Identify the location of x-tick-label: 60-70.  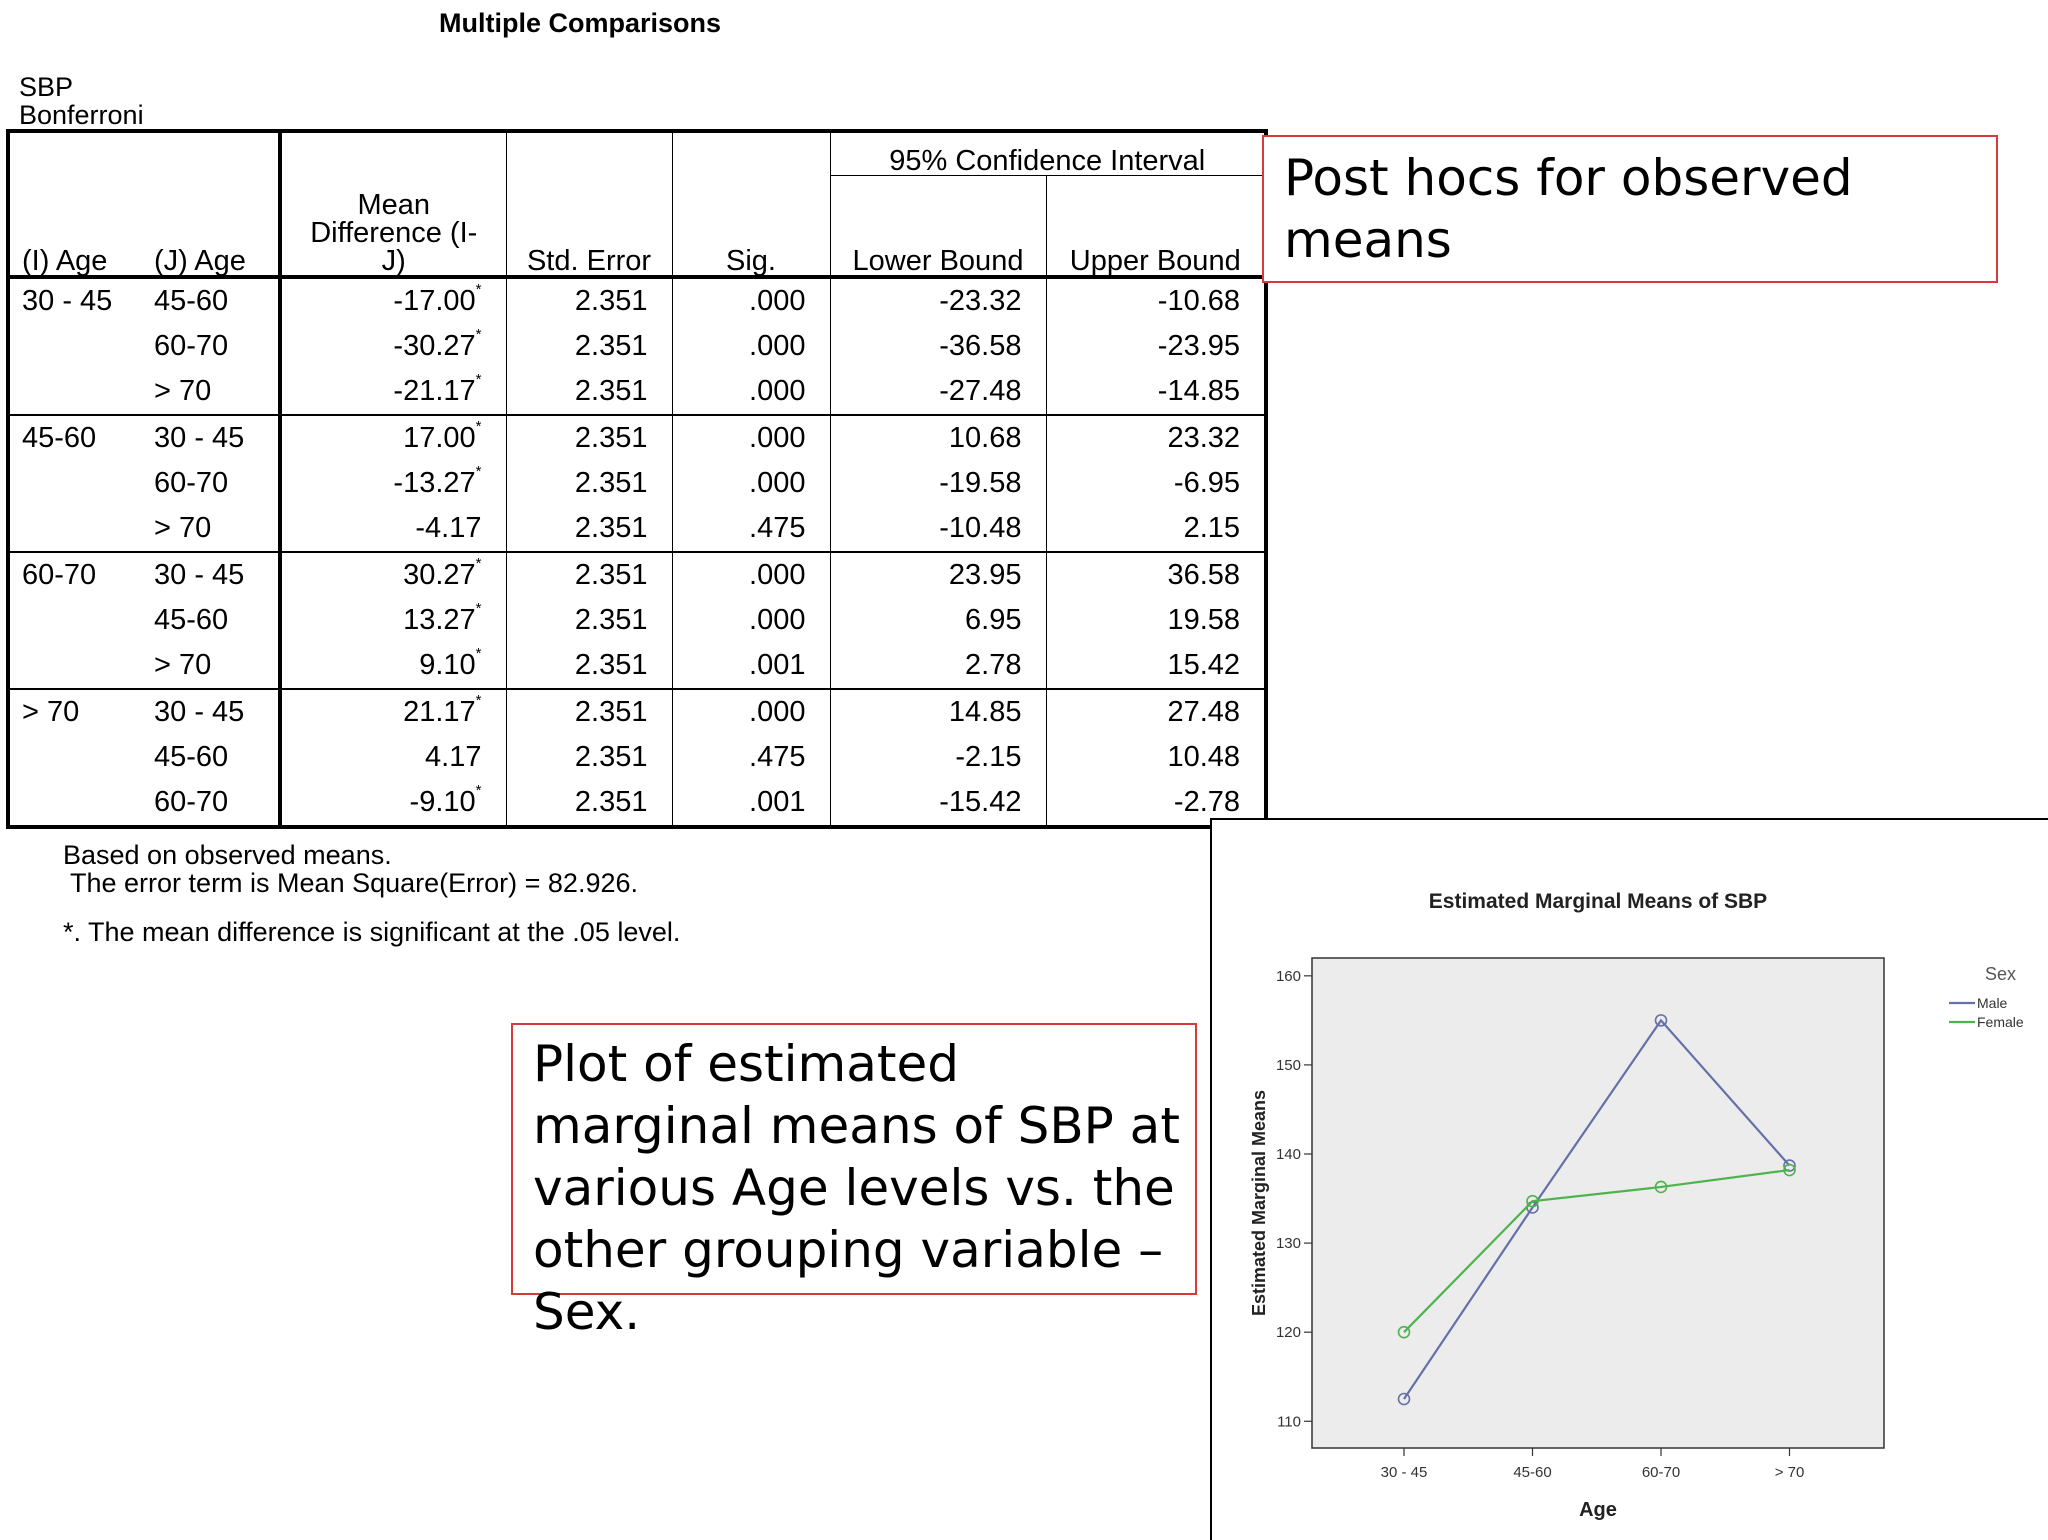
(1661, 1472).